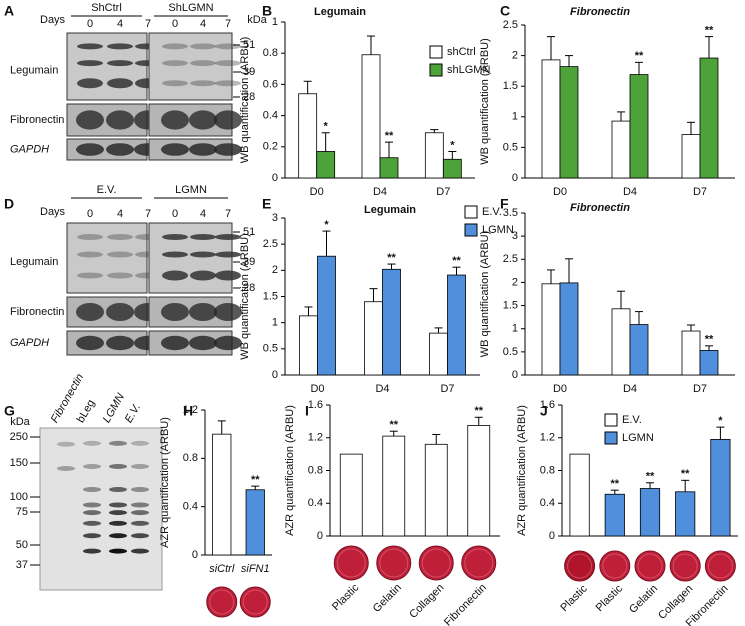  I want to click on panel-label: B, so click(267, 11).